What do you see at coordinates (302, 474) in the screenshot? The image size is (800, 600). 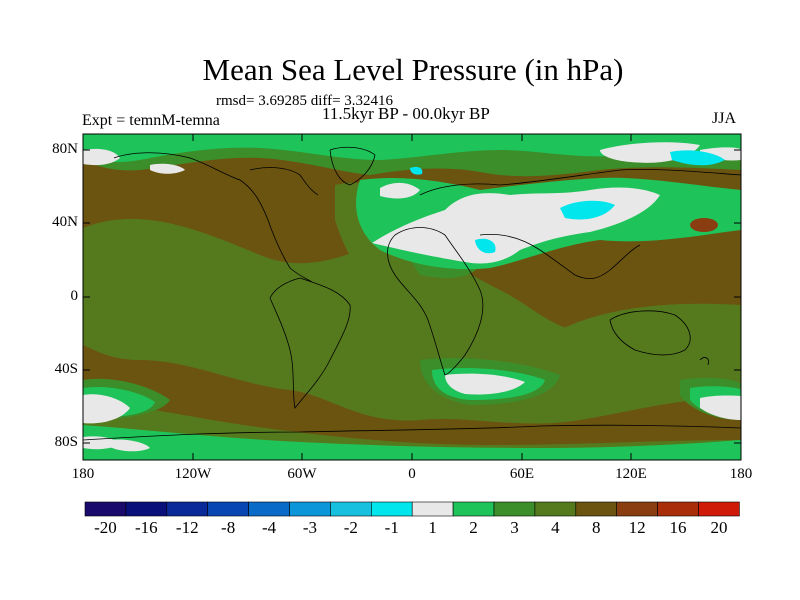 I see `lon-label: 60W` at bounding box center [302, 474].